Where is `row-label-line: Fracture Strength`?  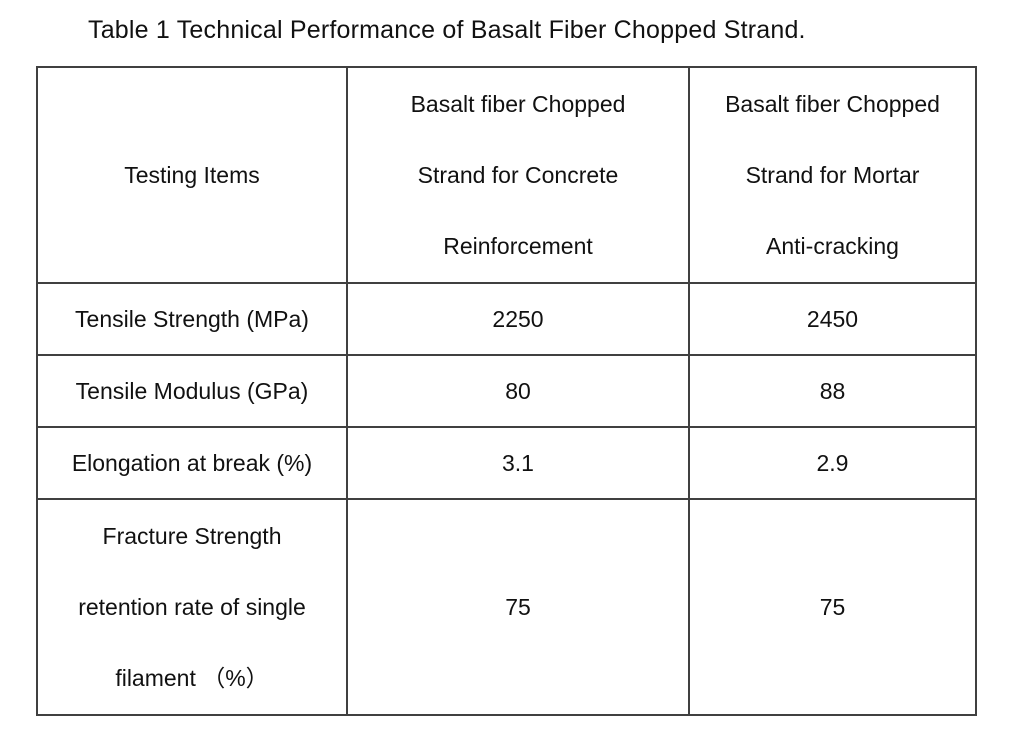 row-label-line: Fracture Strength is located at coordinates (192, 535).